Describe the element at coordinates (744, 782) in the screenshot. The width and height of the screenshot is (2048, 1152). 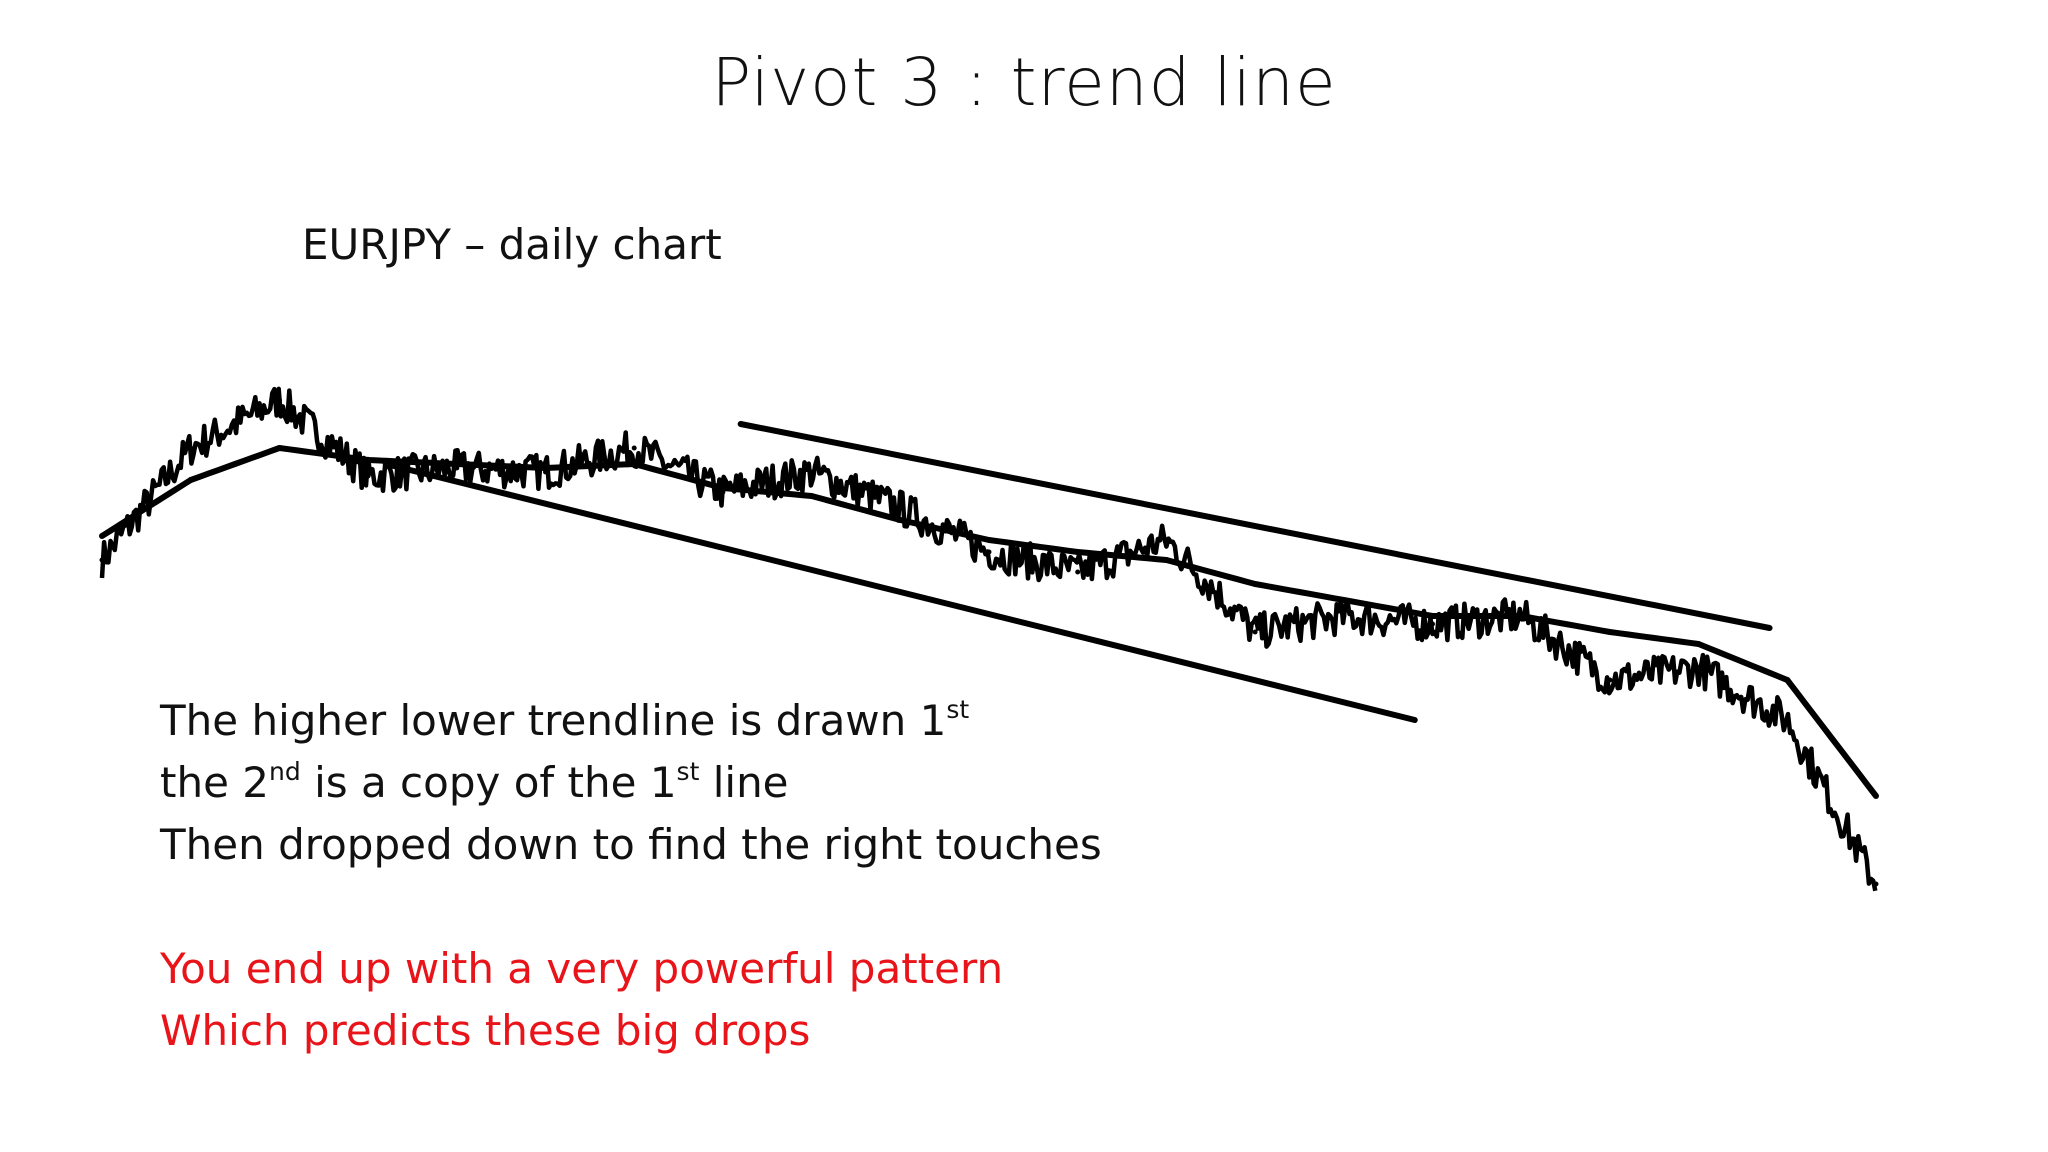
I see `note-line-2-c: line` at that location.